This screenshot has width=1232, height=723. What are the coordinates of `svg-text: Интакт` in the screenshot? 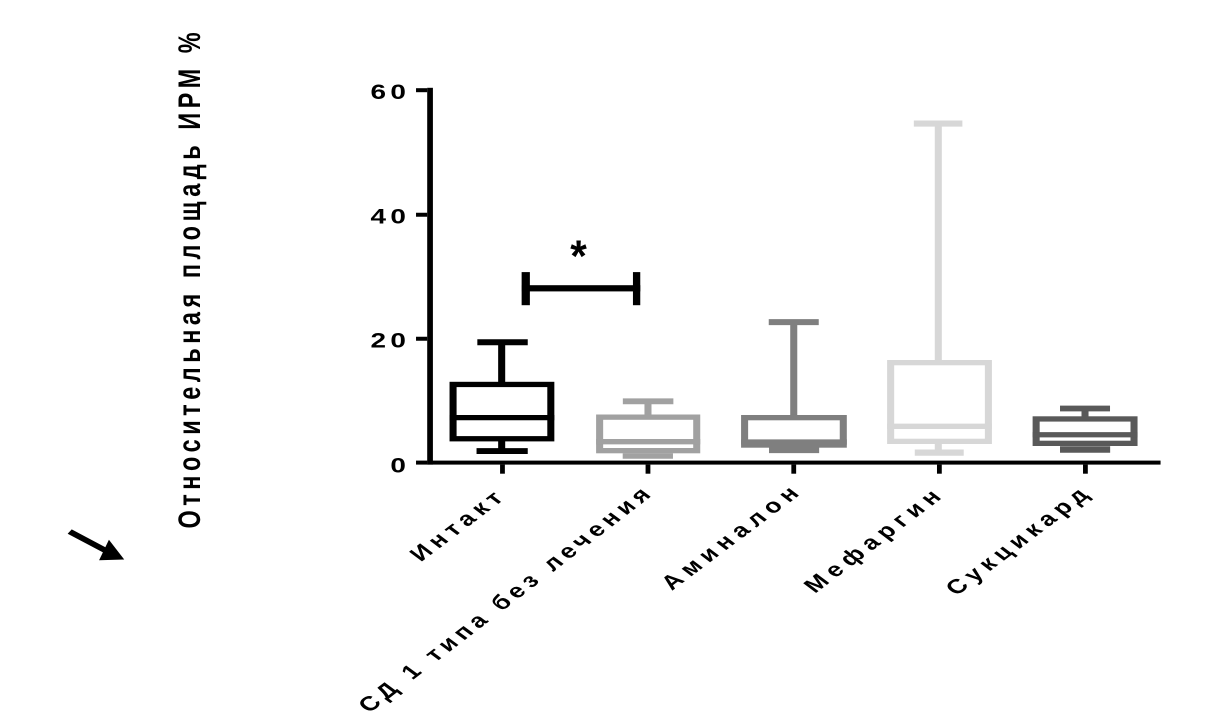 It's located at (458, 525).